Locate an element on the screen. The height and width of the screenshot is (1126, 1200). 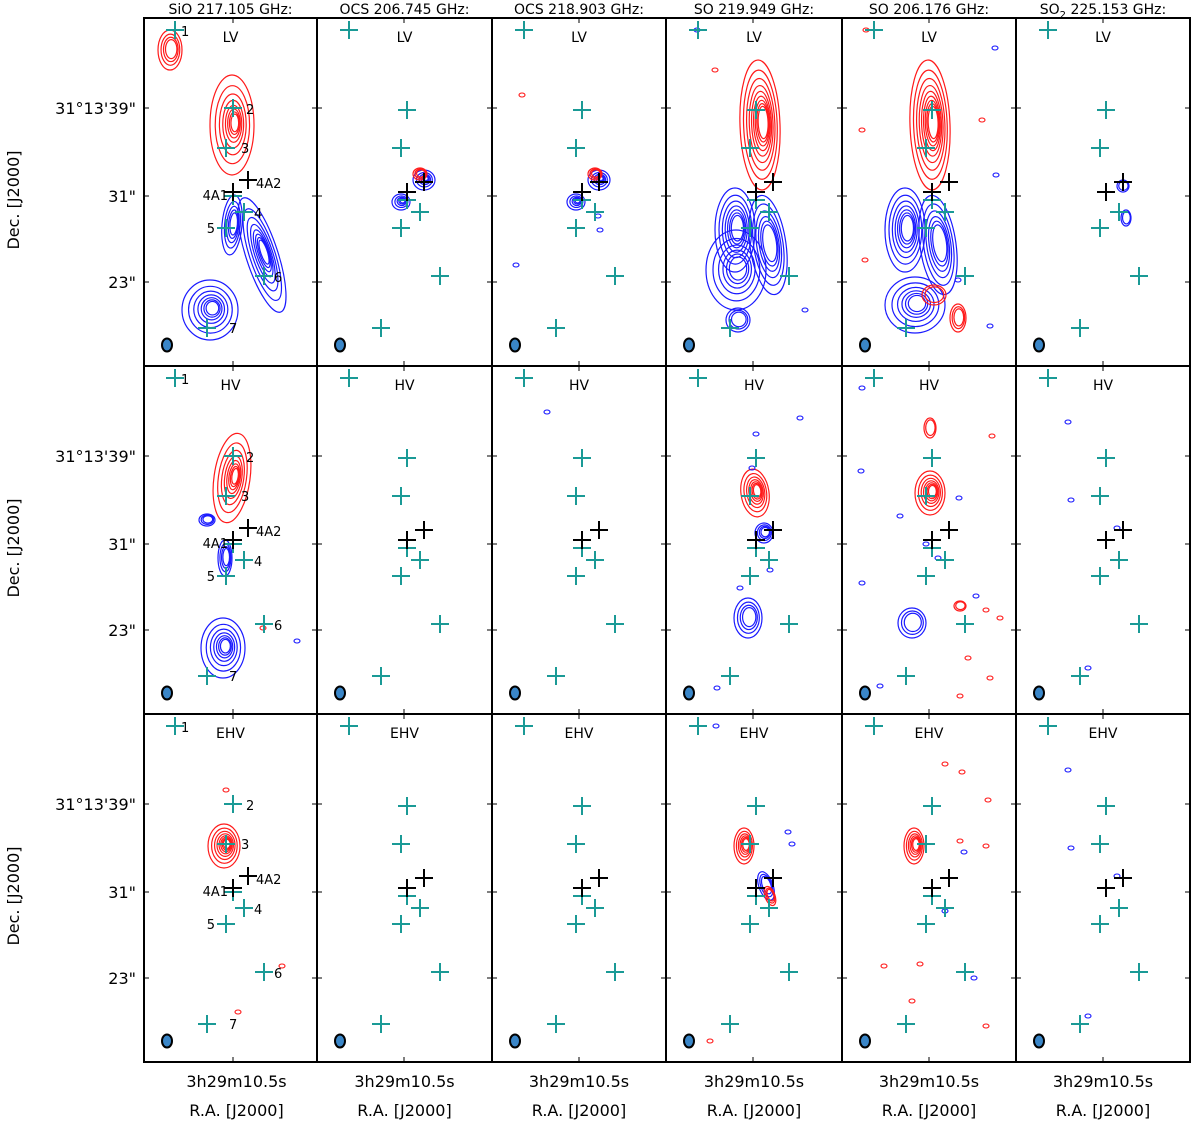
panel-ehv-col6: EHV is located at coordinates (1103, 888).